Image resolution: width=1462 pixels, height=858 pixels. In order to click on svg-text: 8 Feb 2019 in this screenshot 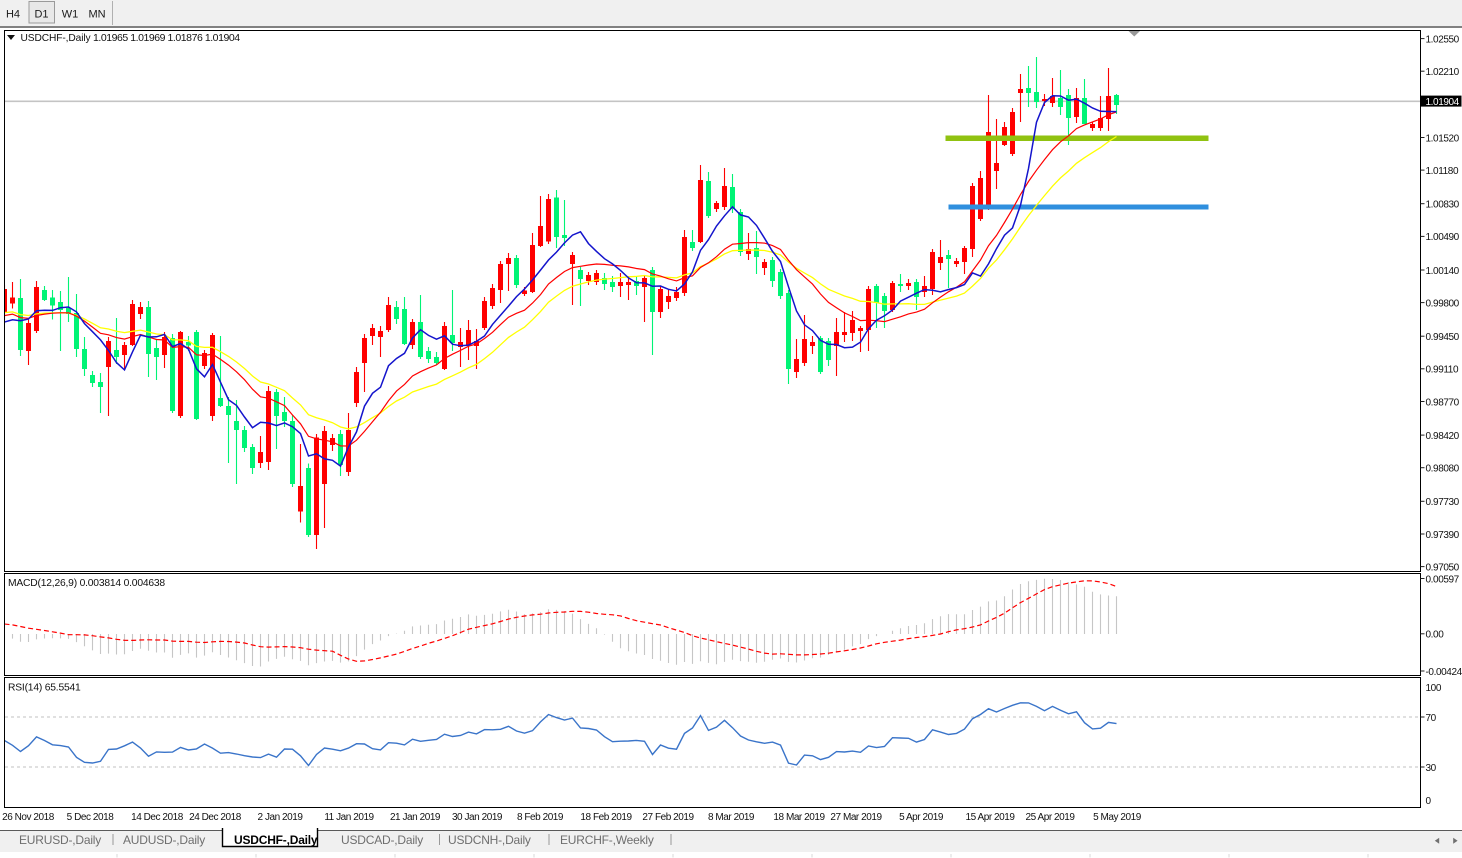, I will do `click(540, 817)`.